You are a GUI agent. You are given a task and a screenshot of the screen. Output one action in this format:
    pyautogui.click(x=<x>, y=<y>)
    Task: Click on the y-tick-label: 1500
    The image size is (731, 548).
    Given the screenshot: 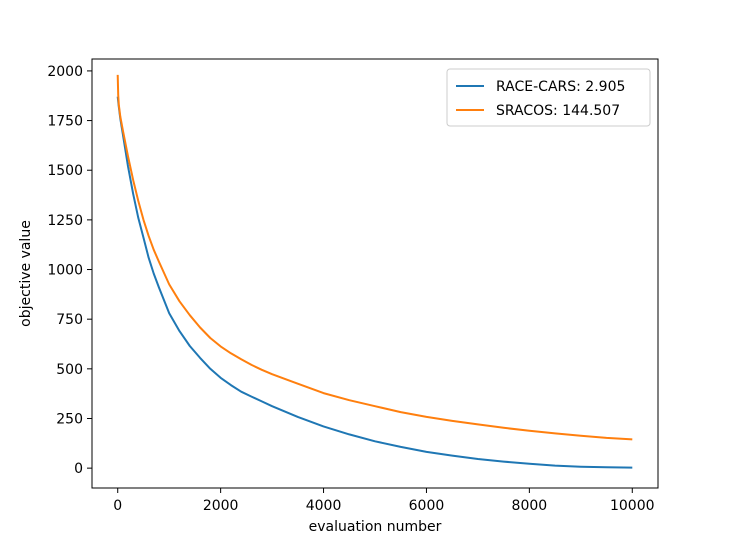 What is the action you would take?
    pyautogui.click(x=65, y=171)
    